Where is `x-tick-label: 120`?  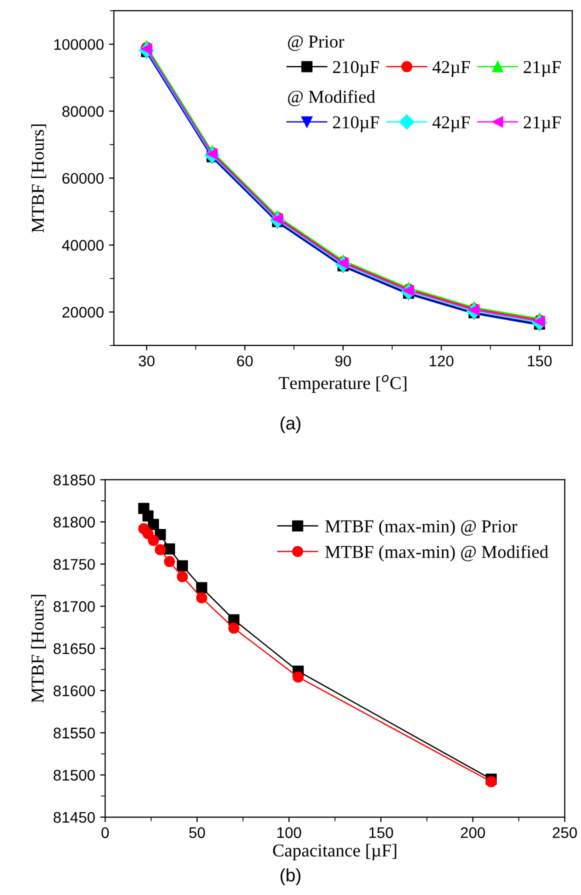 x-tick-label: 120 is located at coordinates (442, 361).